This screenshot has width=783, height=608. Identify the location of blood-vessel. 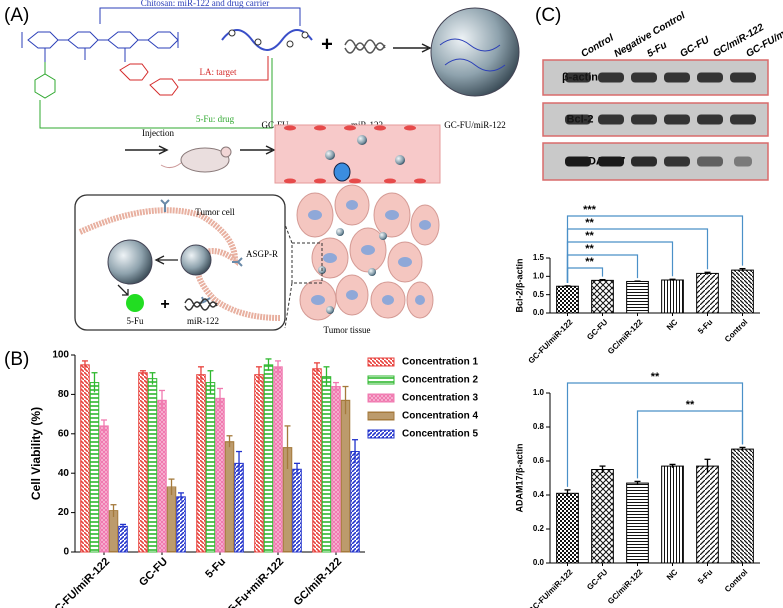
(357, 154).